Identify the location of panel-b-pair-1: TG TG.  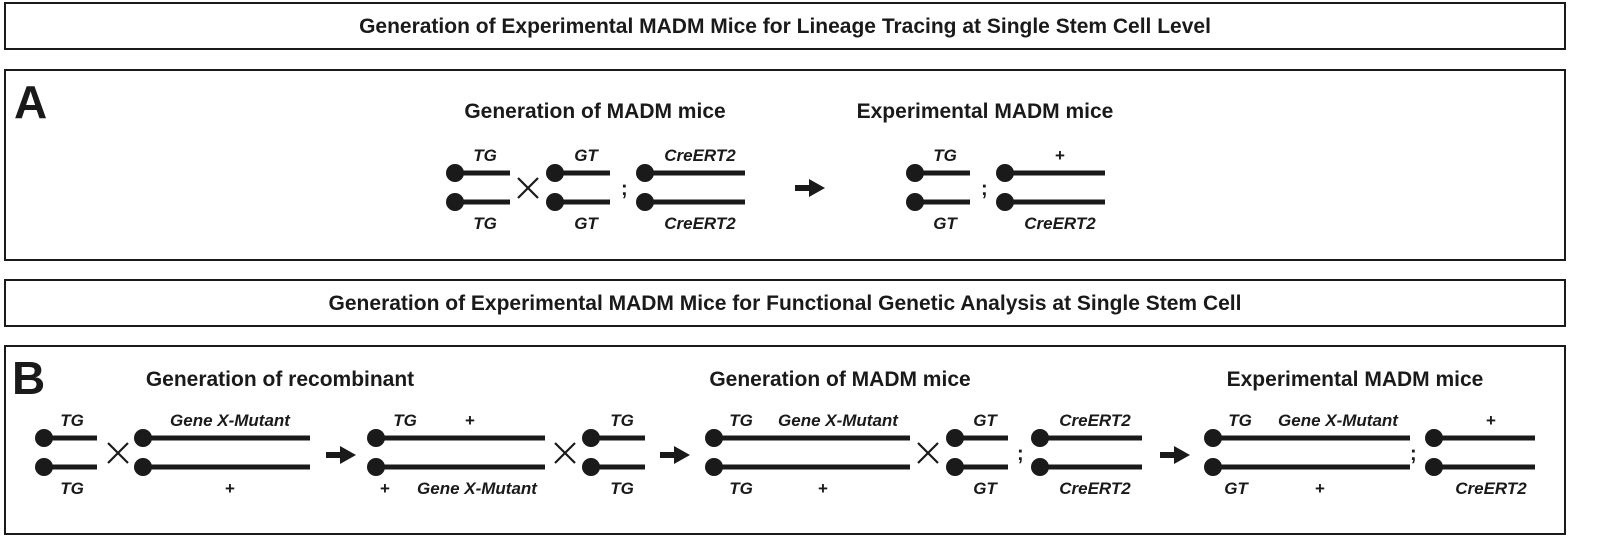
(66, 454).